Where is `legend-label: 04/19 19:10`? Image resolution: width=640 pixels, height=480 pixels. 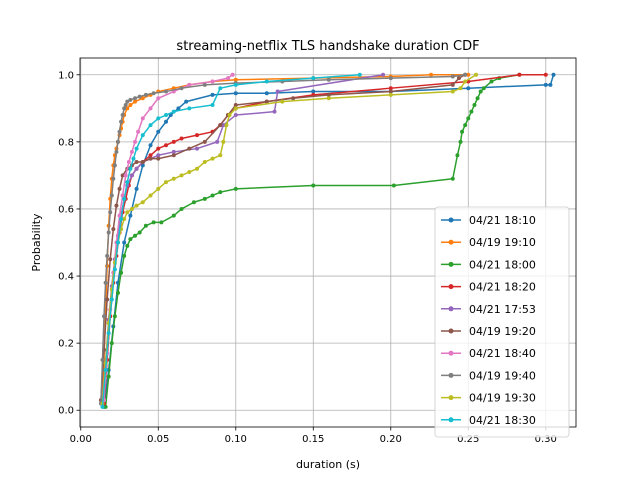 legend-label: 04/19 19:10 is located at coordinates (502, 242).